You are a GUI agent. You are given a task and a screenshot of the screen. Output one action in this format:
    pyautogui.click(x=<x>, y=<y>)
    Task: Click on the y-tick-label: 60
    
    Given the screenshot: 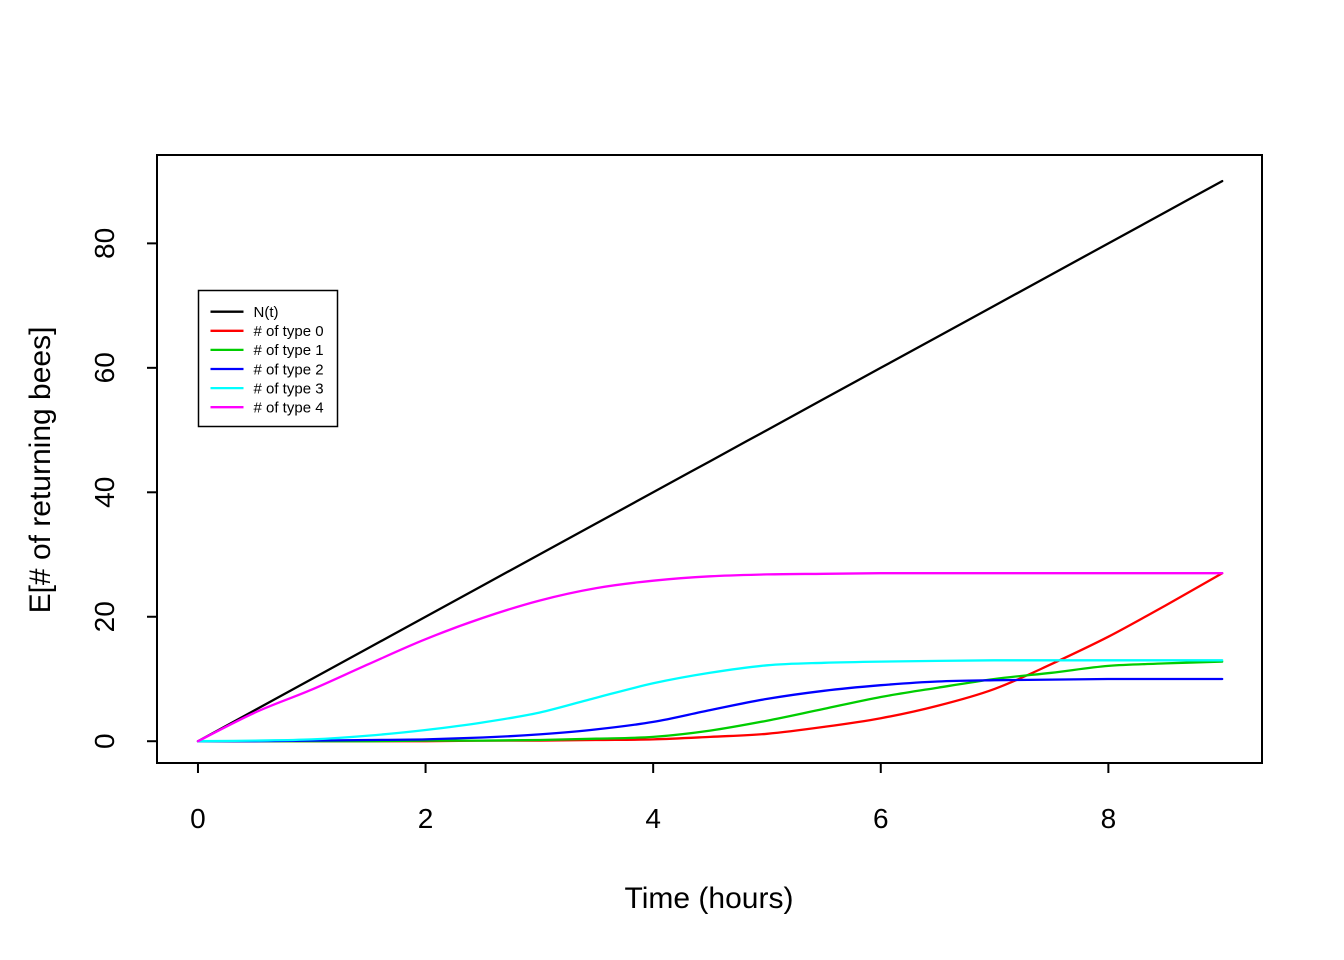 What is the action you would take?
    pyautogui.click(x=104, y=367)
    